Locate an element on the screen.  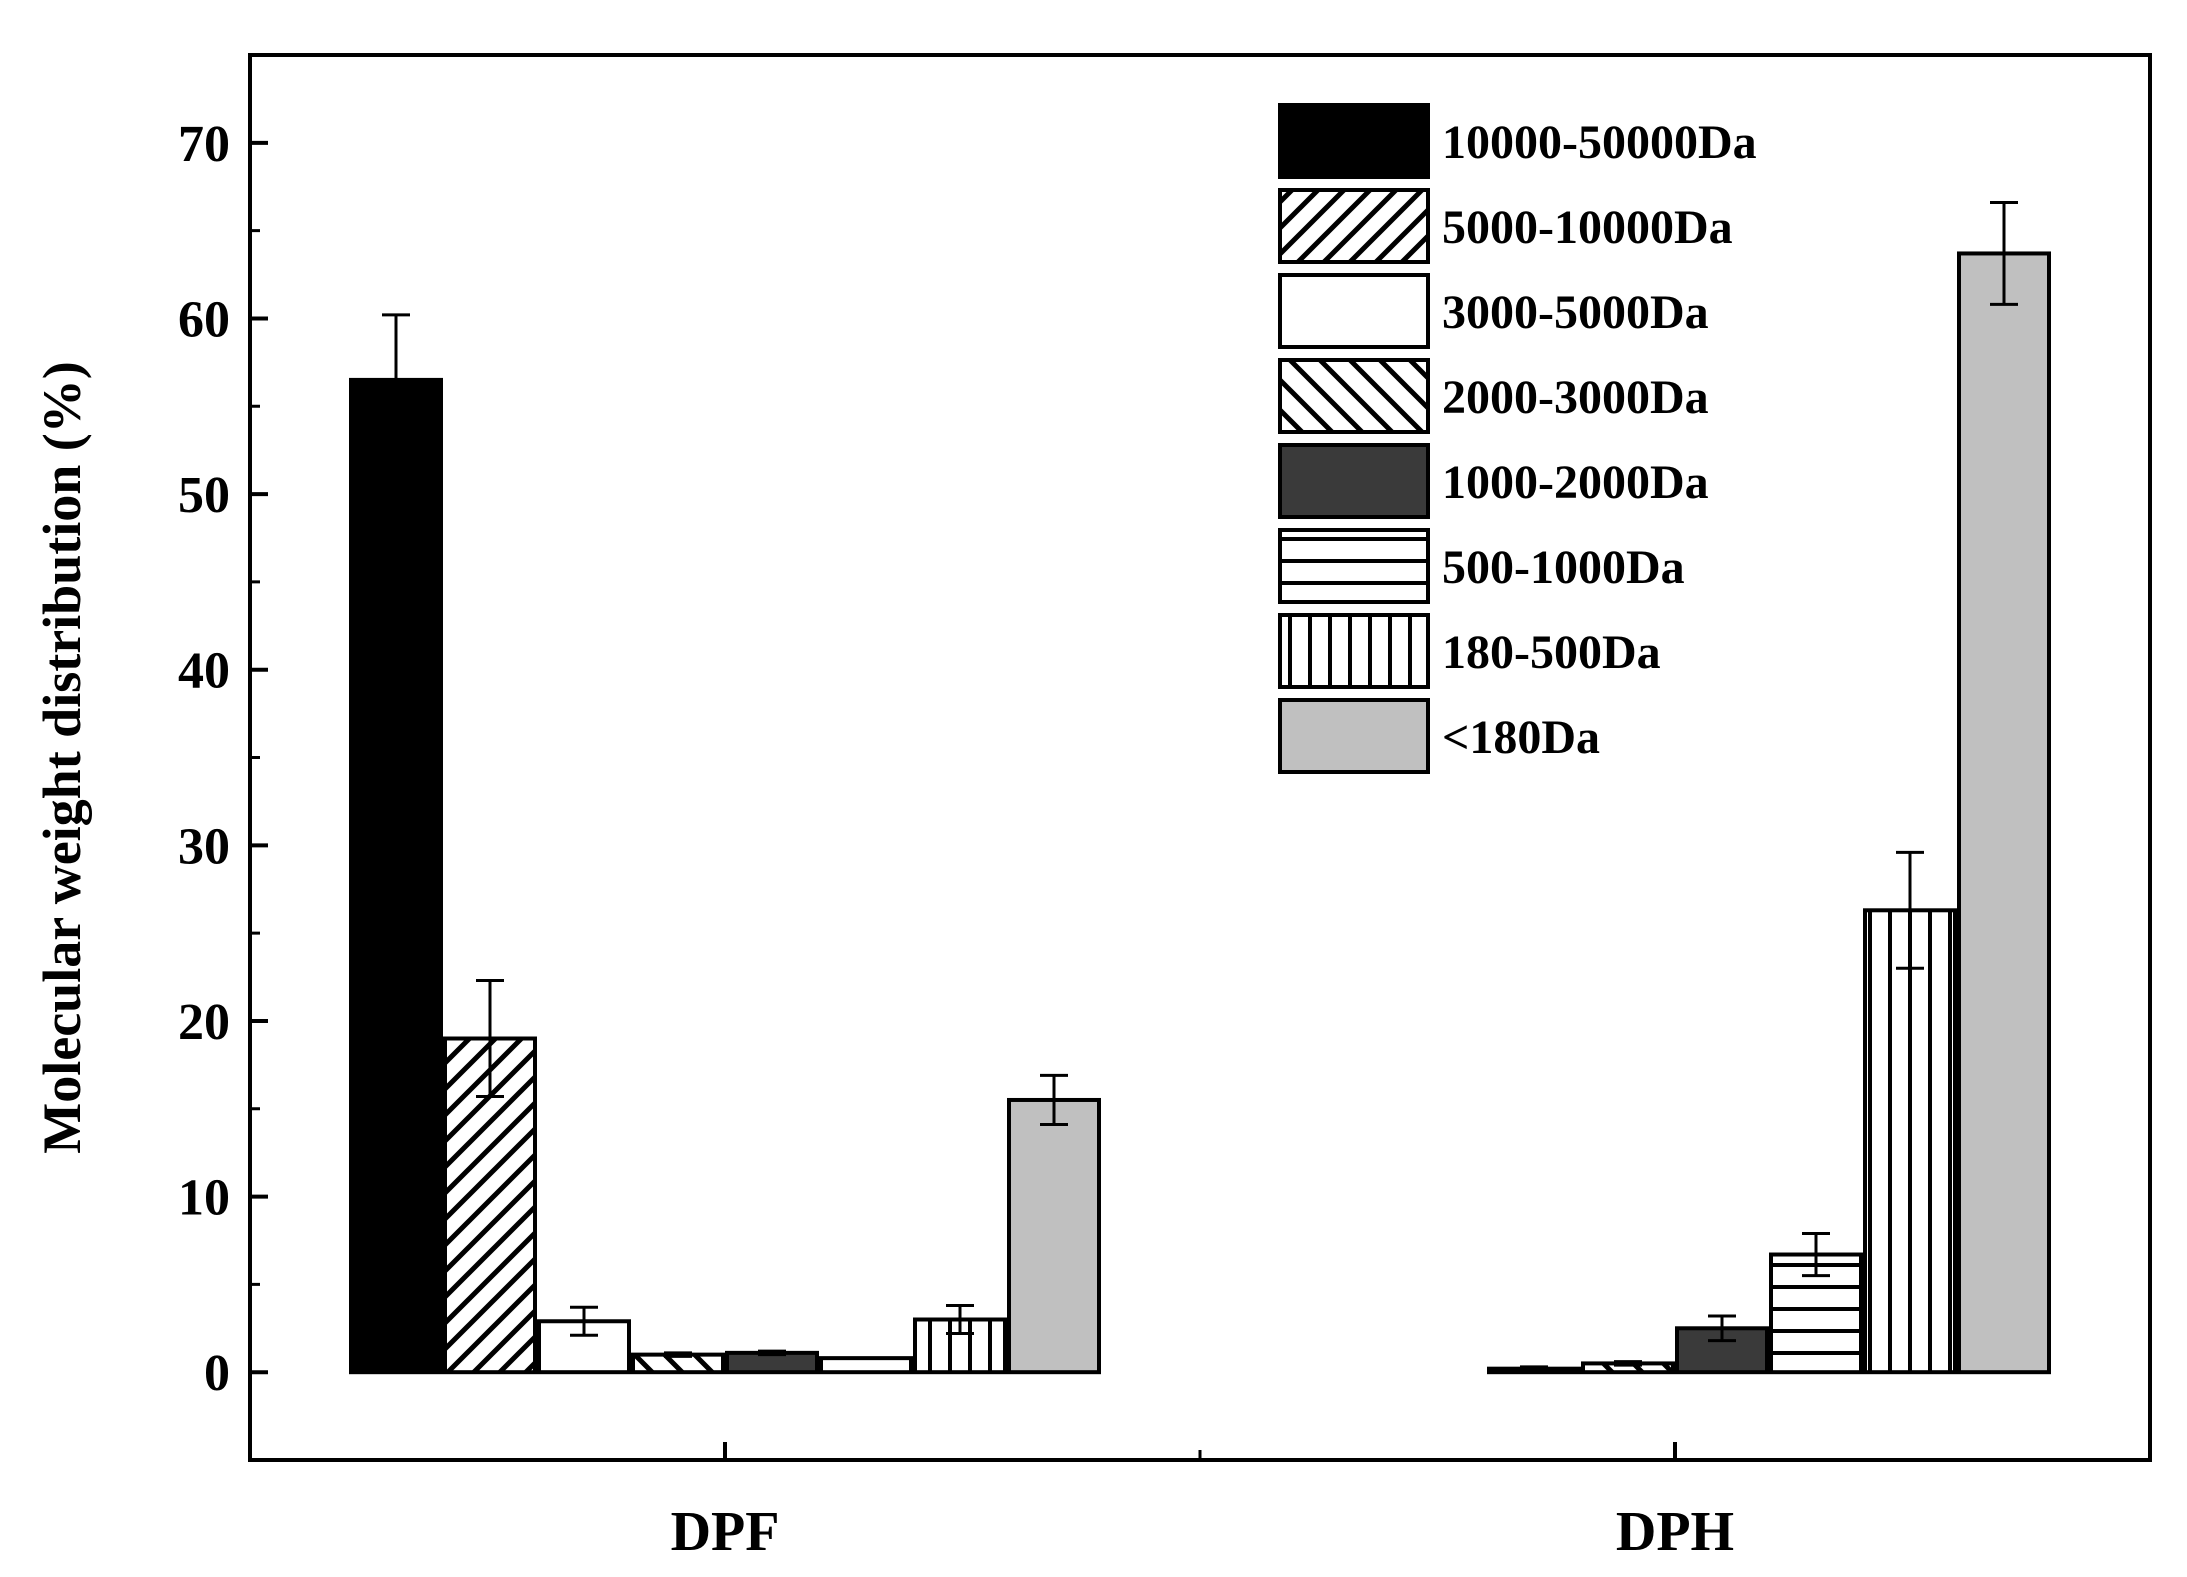
y-tick-label: 70 is located at coordinates (204, 144).